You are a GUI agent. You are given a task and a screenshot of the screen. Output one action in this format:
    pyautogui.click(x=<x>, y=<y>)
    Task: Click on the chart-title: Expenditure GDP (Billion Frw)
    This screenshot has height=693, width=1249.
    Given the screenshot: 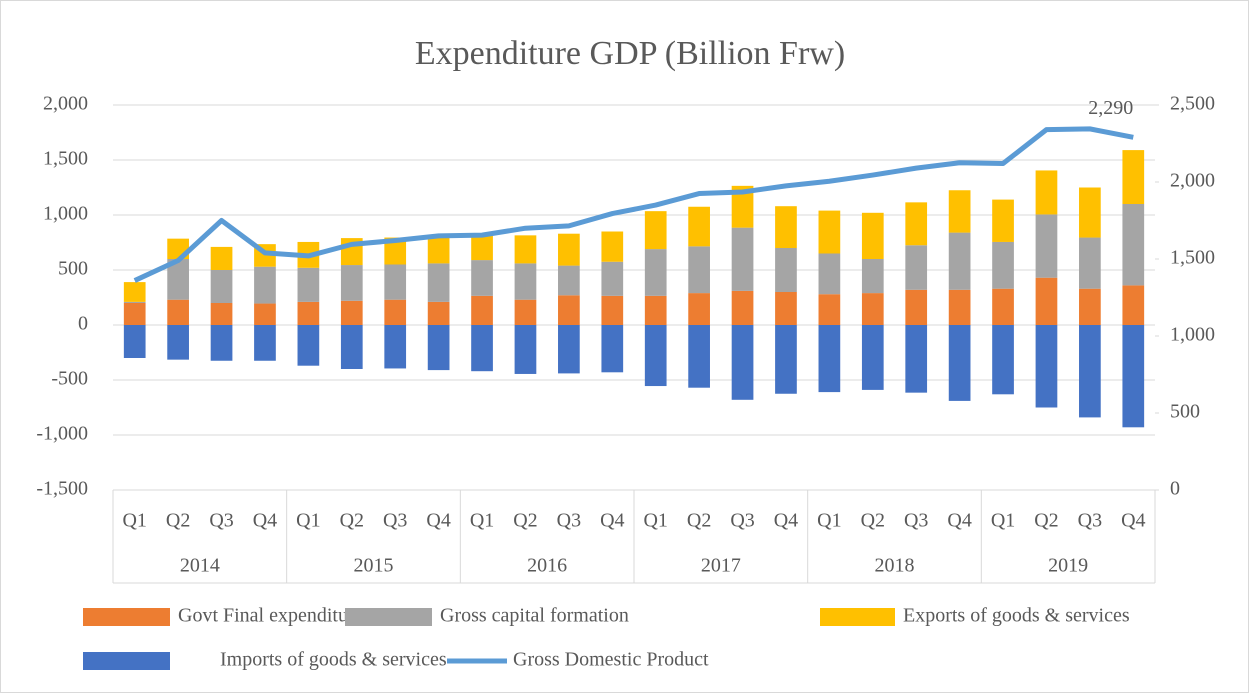 What is the action you would take?
    pyautogui.click(x=630, y=53)
    